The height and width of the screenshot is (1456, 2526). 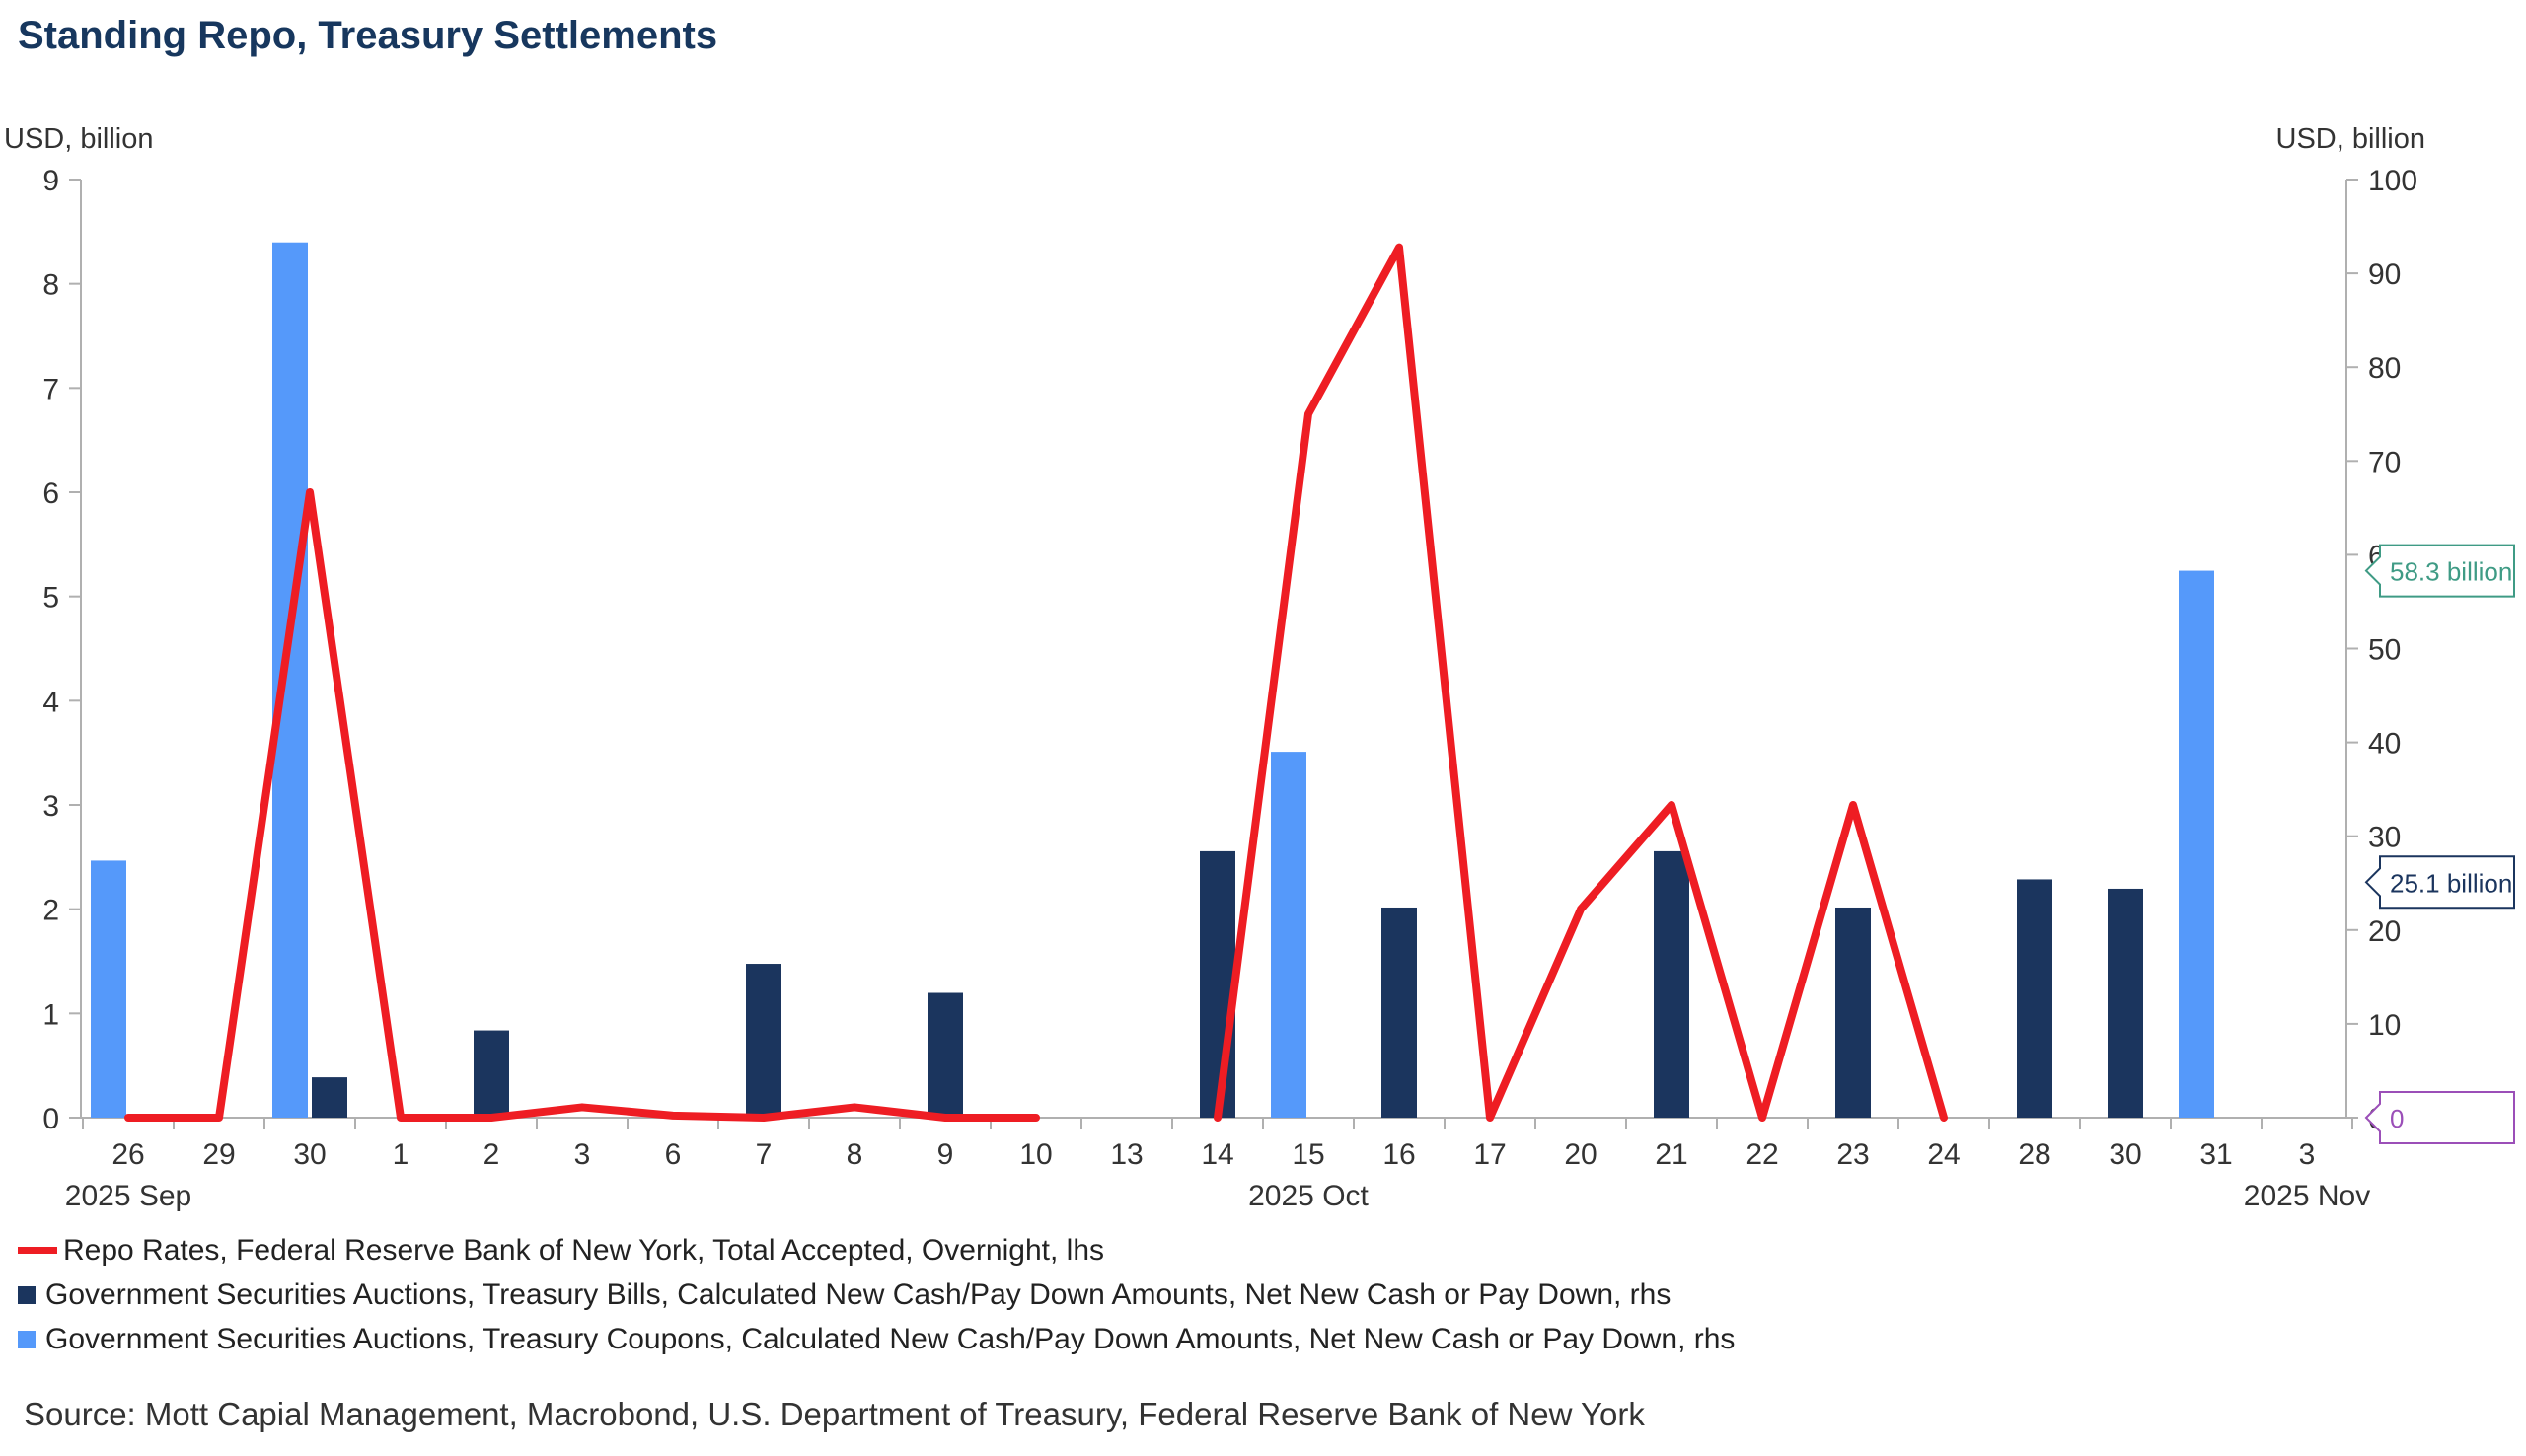 I want to click on right-tick-label: 10, so click(x=2384, y=1025).